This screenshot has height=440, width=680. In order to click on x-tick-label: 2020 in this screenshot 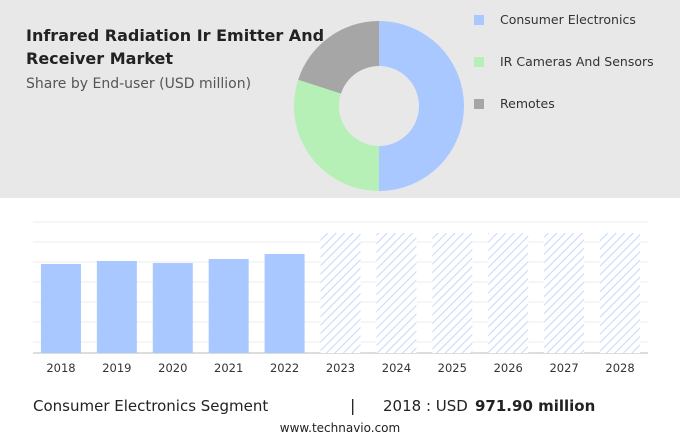, I will do `click(172, 368)`.